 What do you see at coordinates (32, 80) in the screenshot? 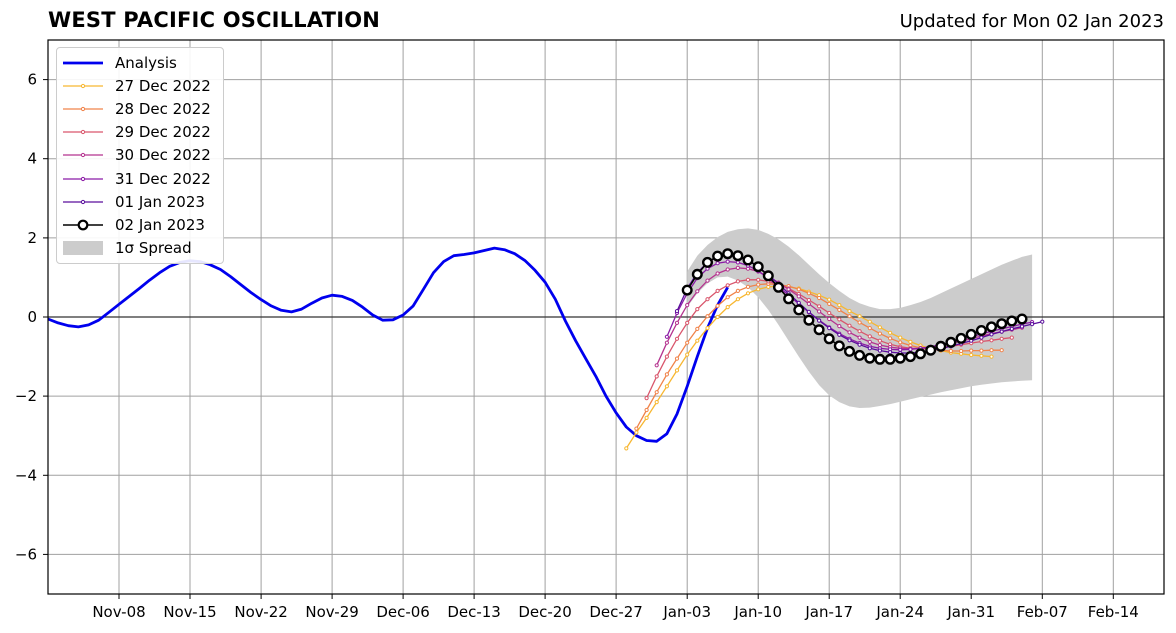
I see `y-tick-label: 6` at bounding box center [32, 80].